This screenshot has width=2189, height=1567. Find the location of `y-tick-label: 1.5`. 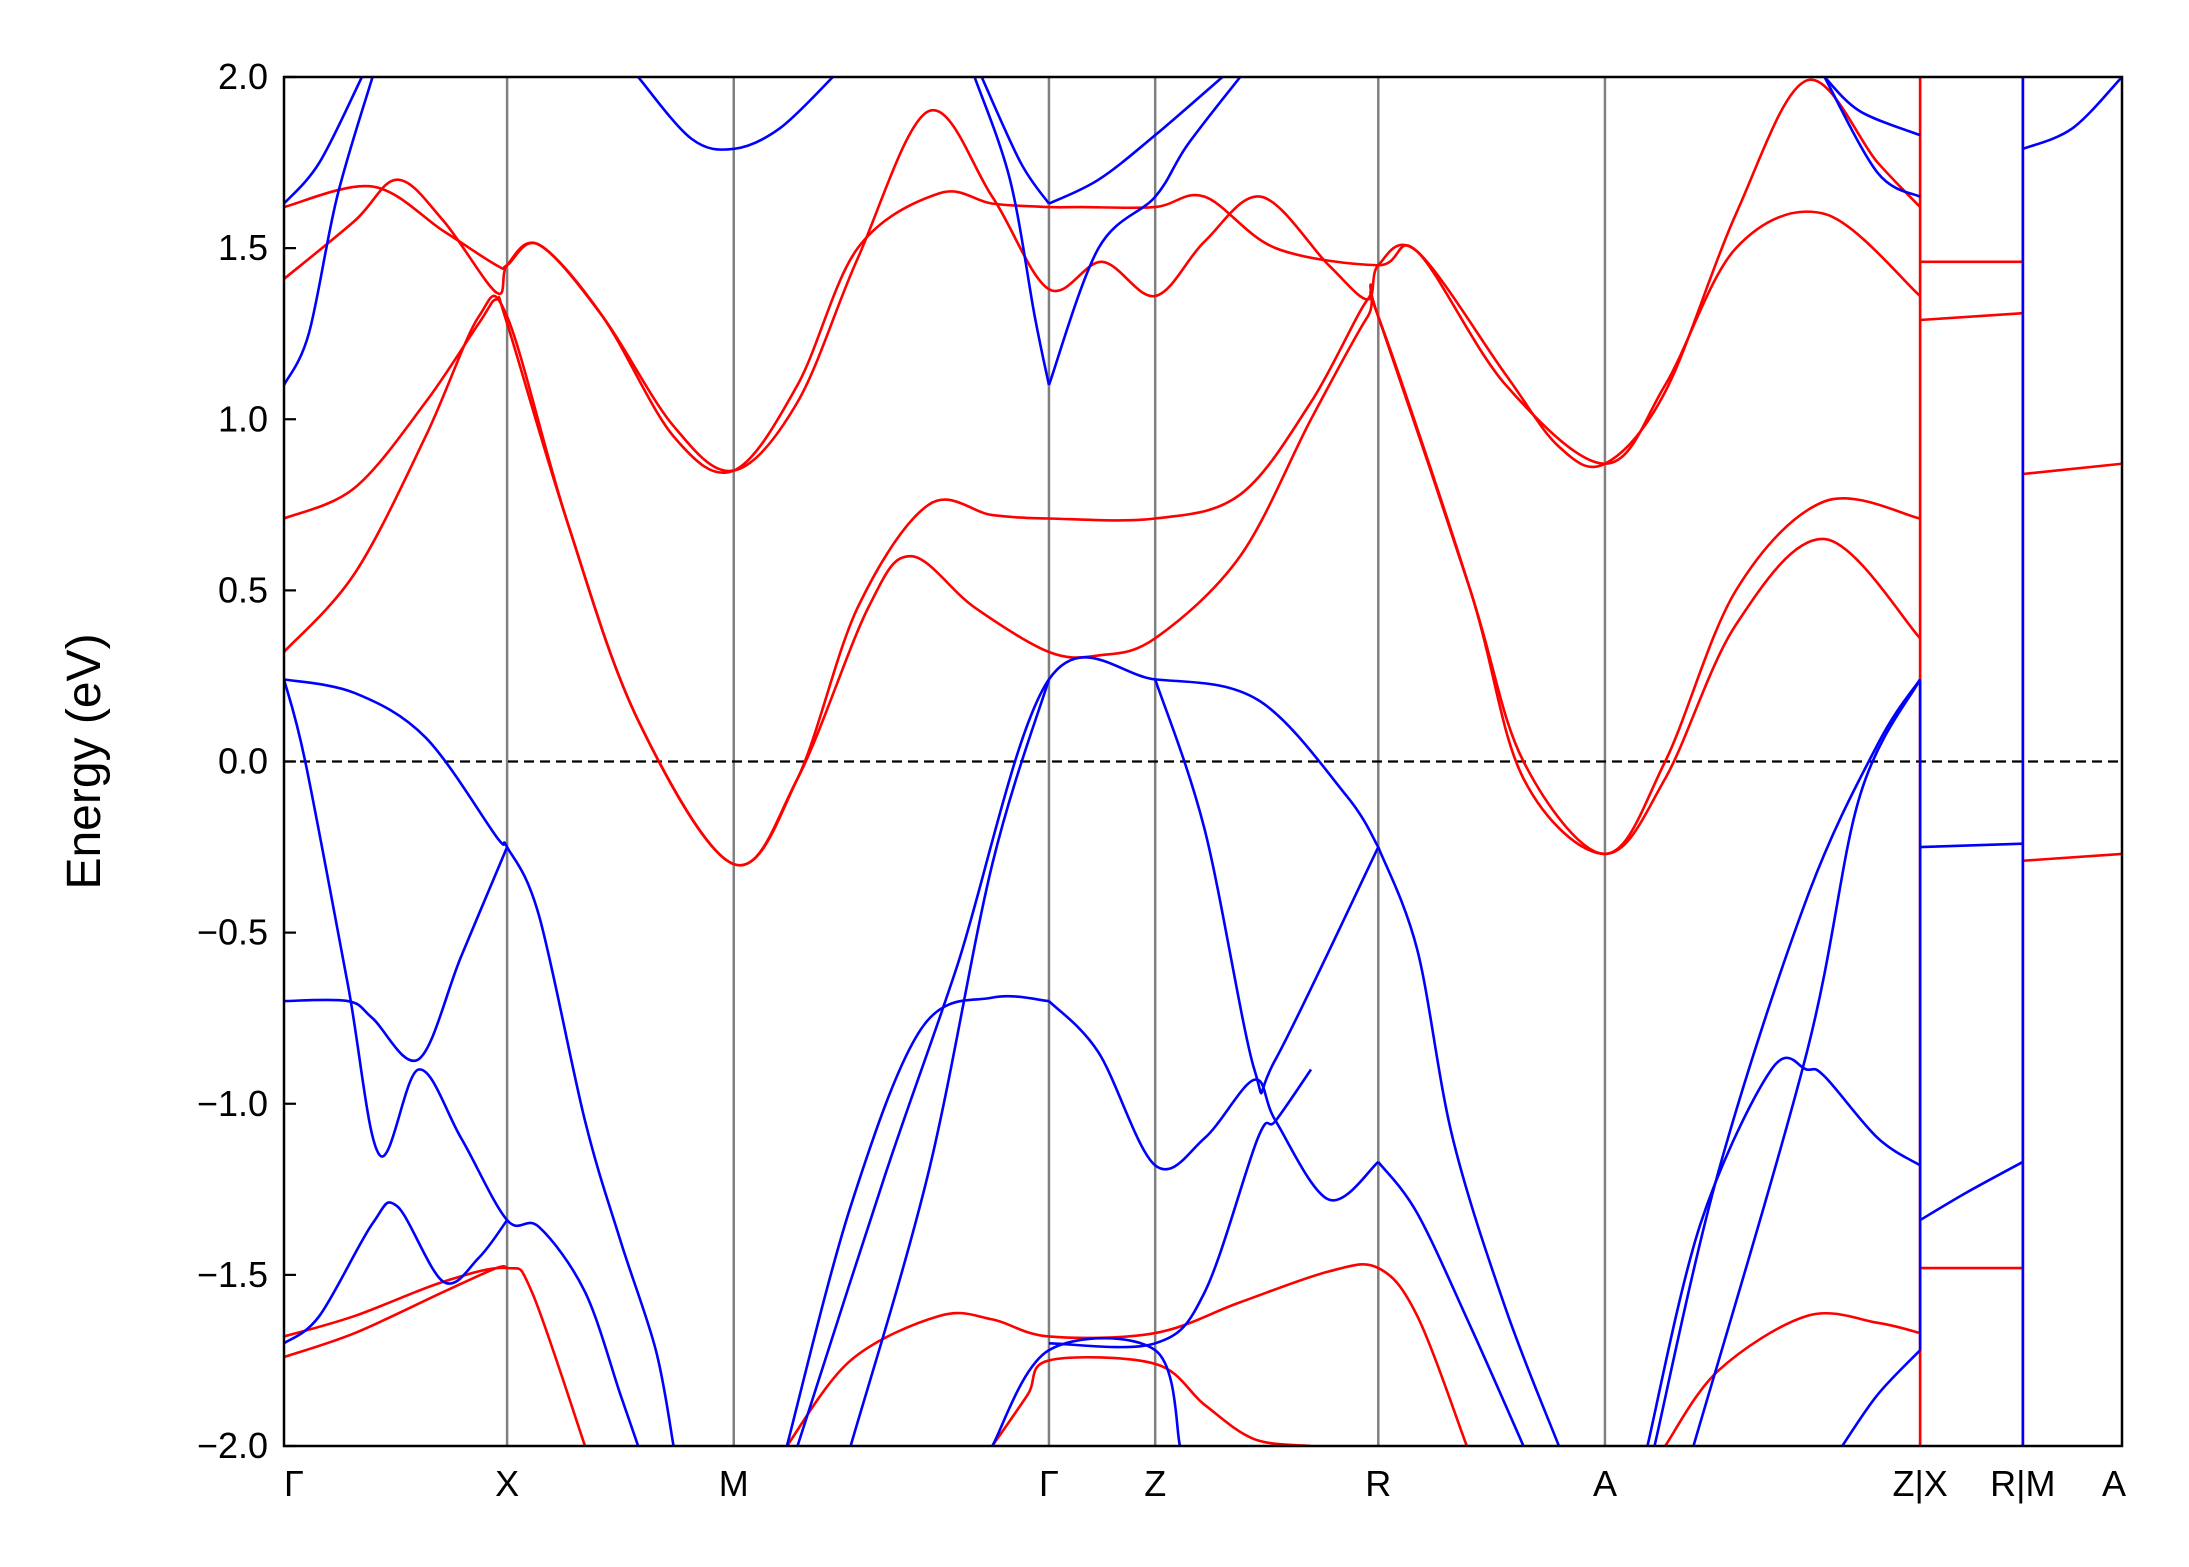

y-tick-label: 1.5 is located at coordinates (243, 247).